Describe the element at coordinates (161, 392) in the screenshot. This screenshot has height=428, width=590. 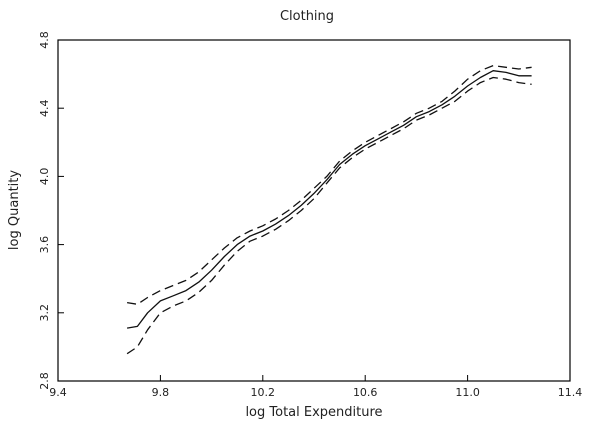
I see `x-tick-label: 9.8` at that location.